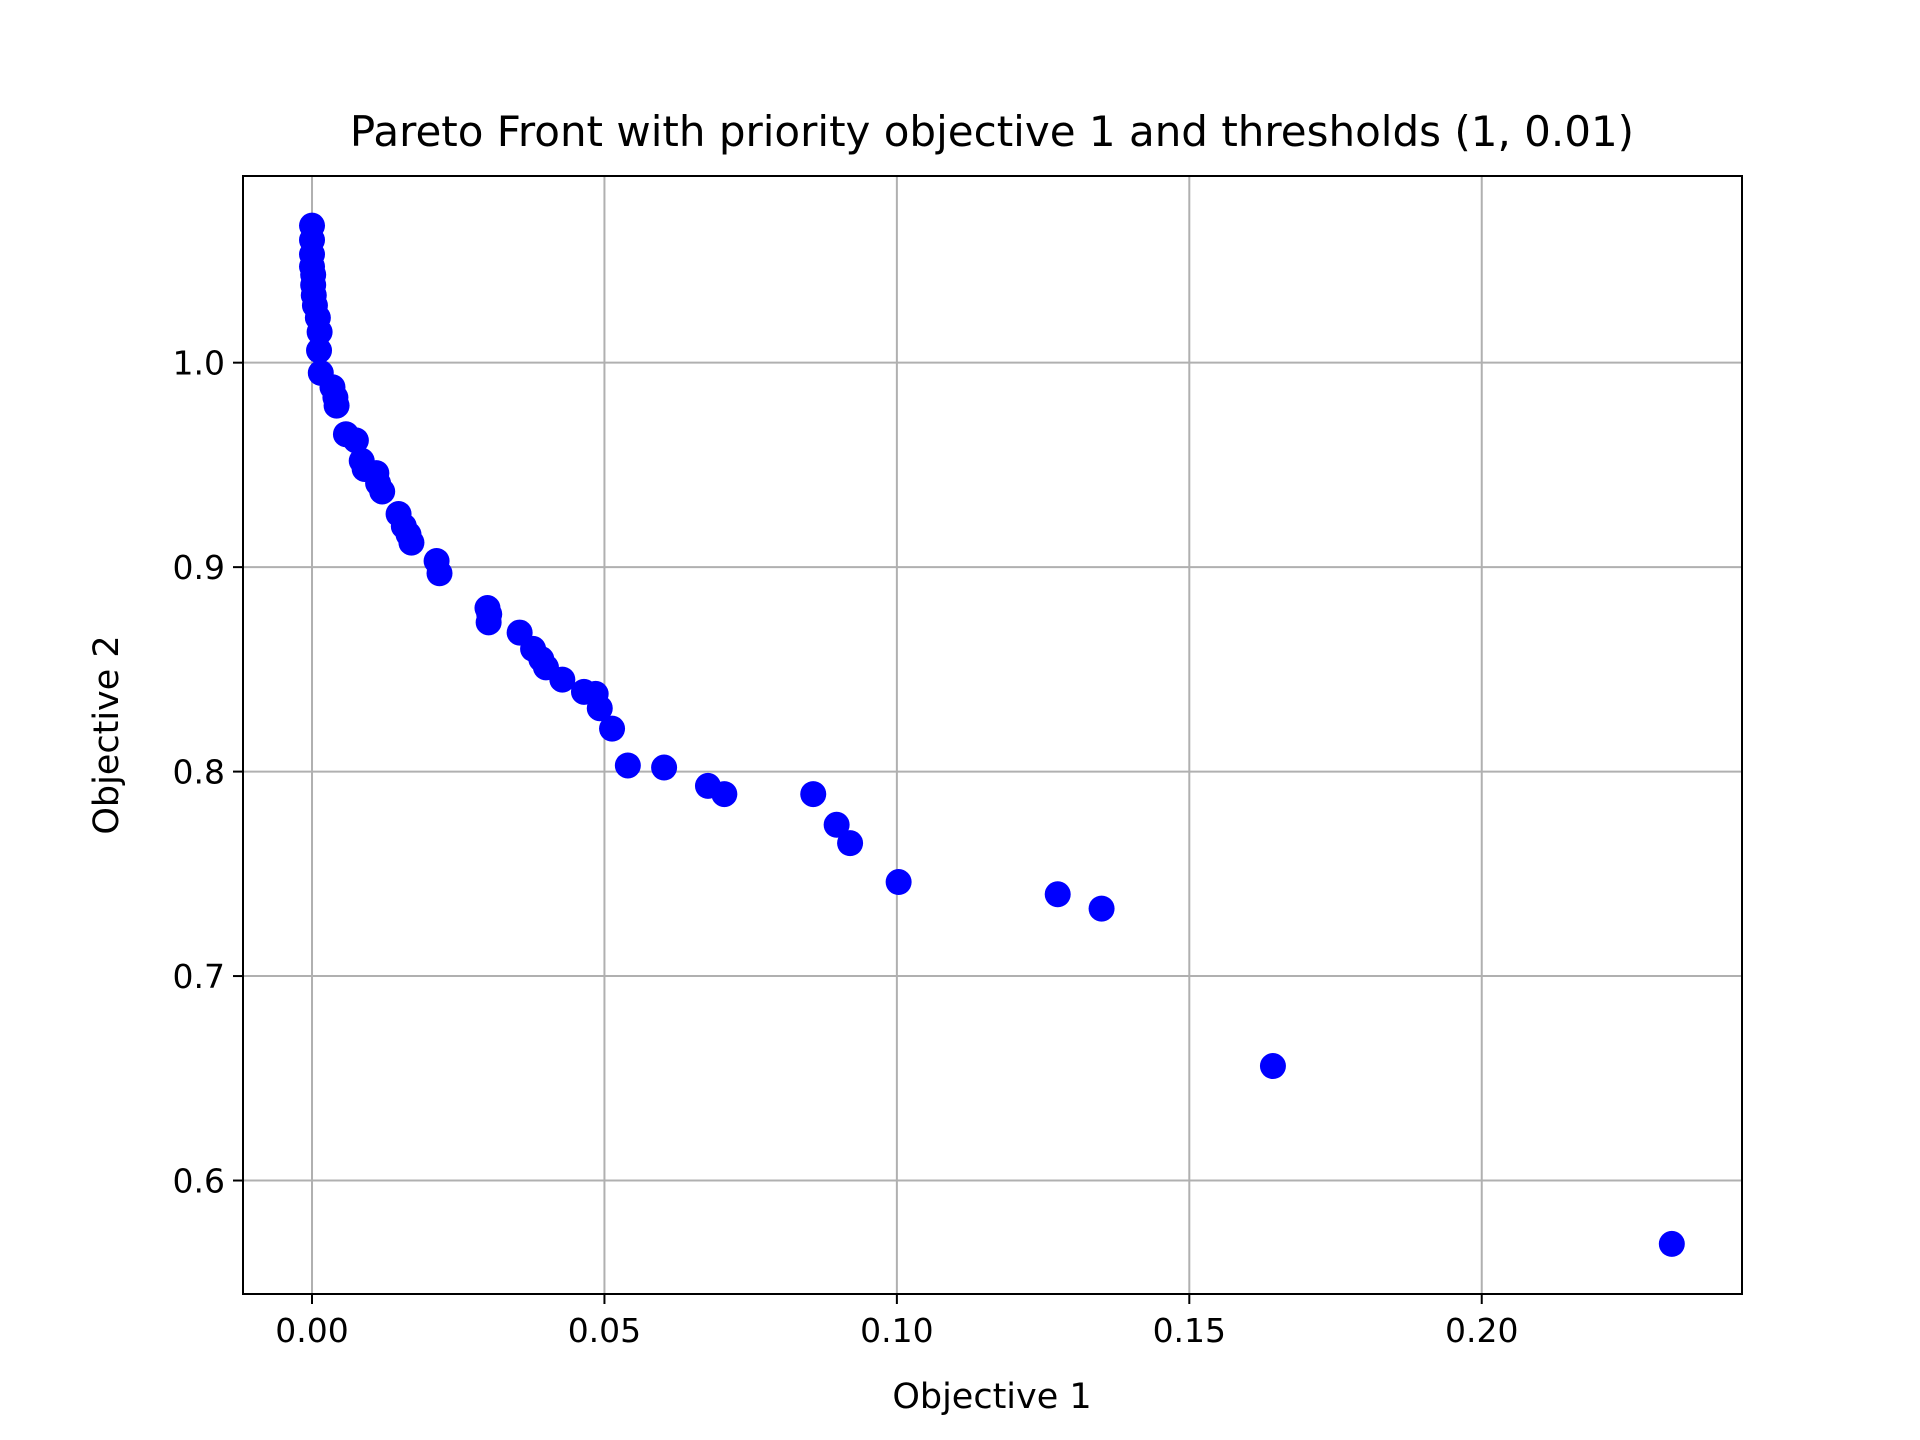 Image resolution: width=1920 pixels, height=1440 pixels. I want to click on x-tick-label: 0.15, so click(1189, 1330).